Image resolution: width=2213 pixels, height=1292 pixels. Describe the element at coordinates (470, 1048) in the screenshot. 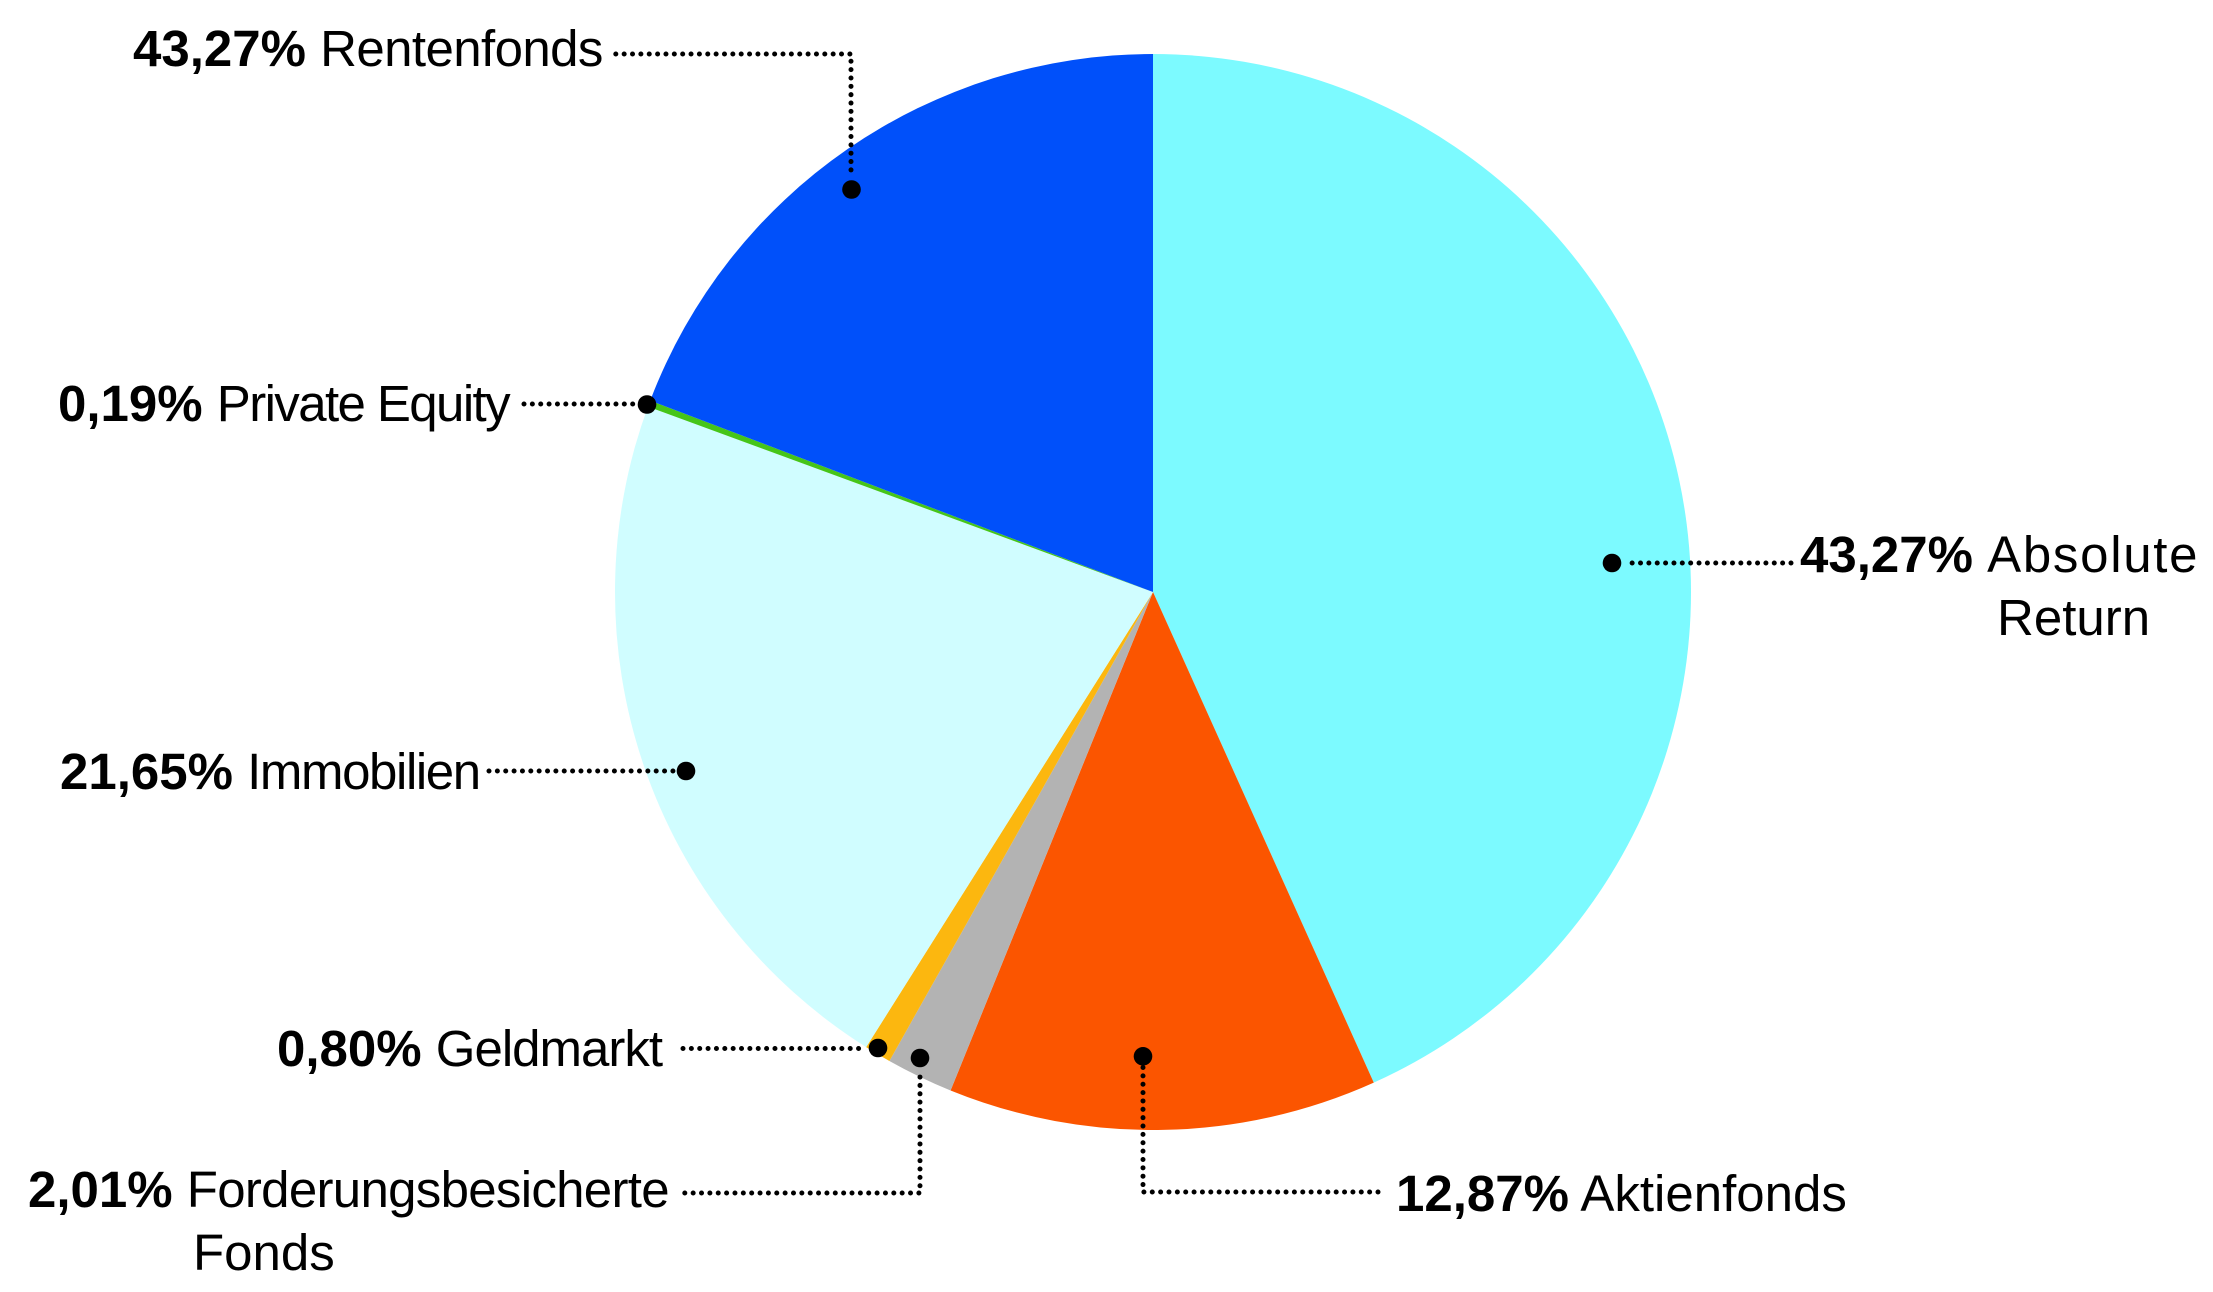

I see `svg-text: 0,80% Geldmarkt` at that location.